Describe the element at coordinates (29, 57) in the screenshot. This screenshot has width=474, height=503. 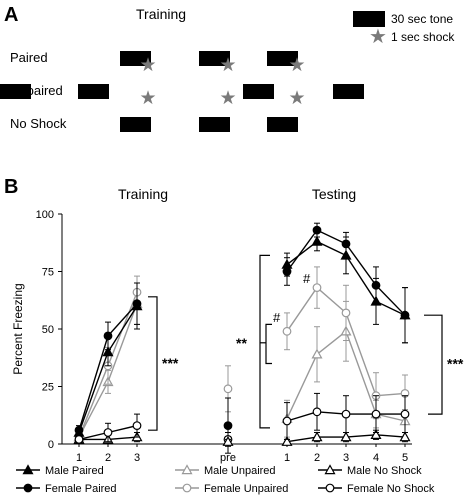
I see `row-label-paired: Paired` at that location.